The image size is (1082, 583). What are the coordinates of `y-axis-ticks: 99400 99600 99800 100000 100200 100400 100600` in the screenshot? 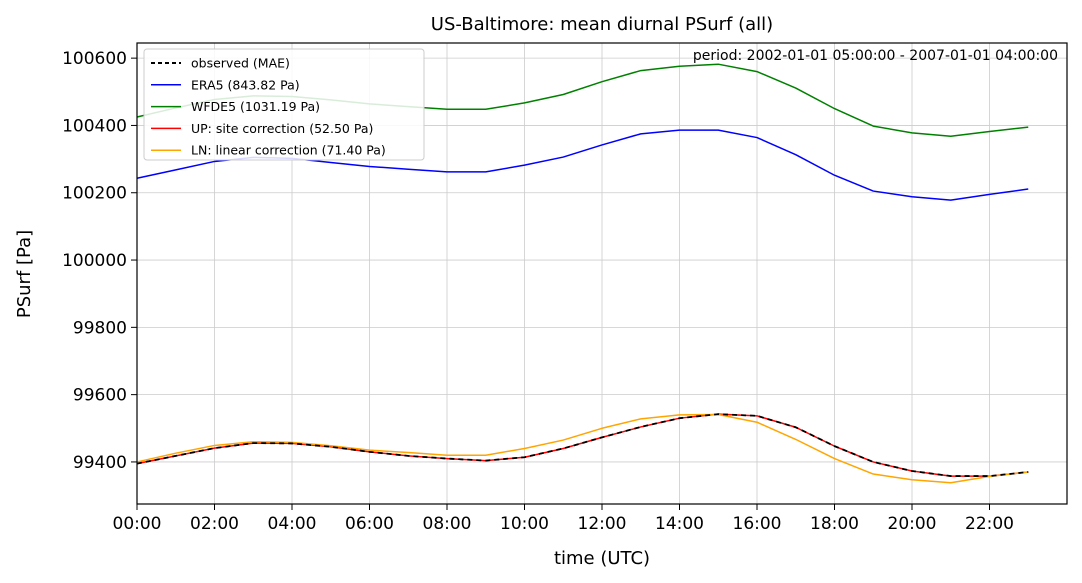 It's located at (99, 261).